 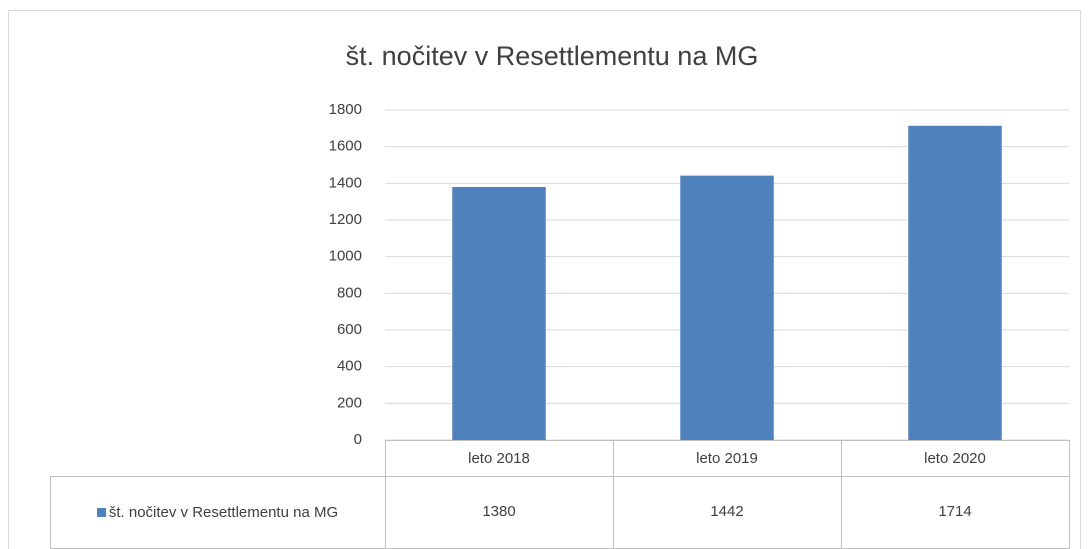 I want to click on legend-label: št. nočitev v Resettlementu na MG, so click(x=223, y=512).